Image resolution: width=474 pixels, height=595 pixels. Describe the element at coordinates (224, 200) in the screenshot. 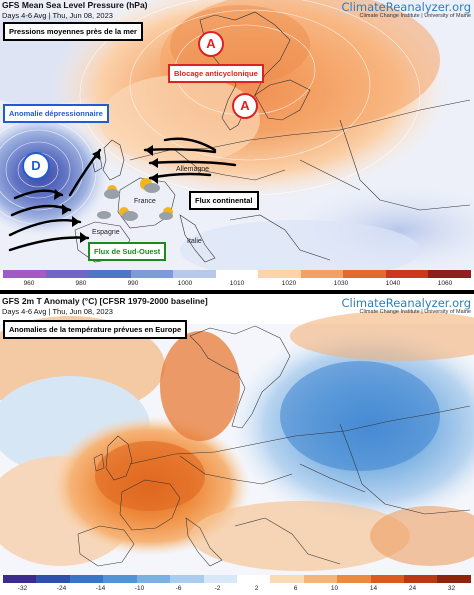

I see `continental-flow-label: Flux continental` at that location.